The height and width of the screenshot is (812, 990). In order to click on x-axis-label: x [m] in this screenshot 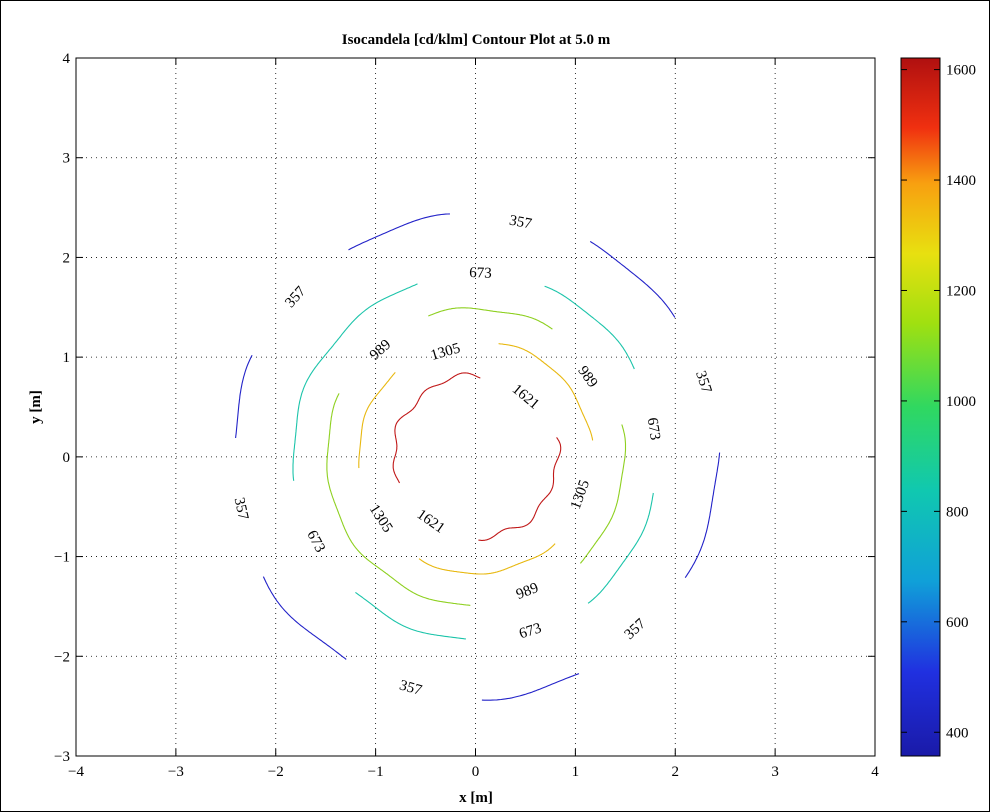, I will do `click(476, 798)`.